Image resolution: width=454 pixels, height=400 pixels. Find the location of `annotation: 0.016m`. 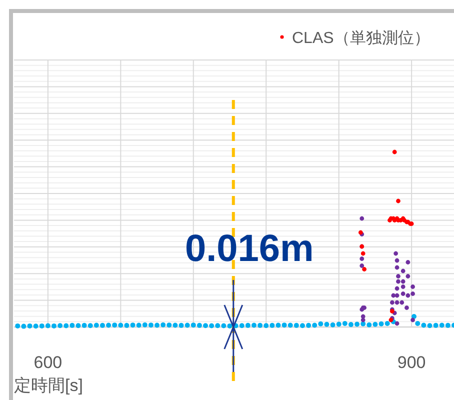

annotation: 0.016m is located at coordinates (249, 249).